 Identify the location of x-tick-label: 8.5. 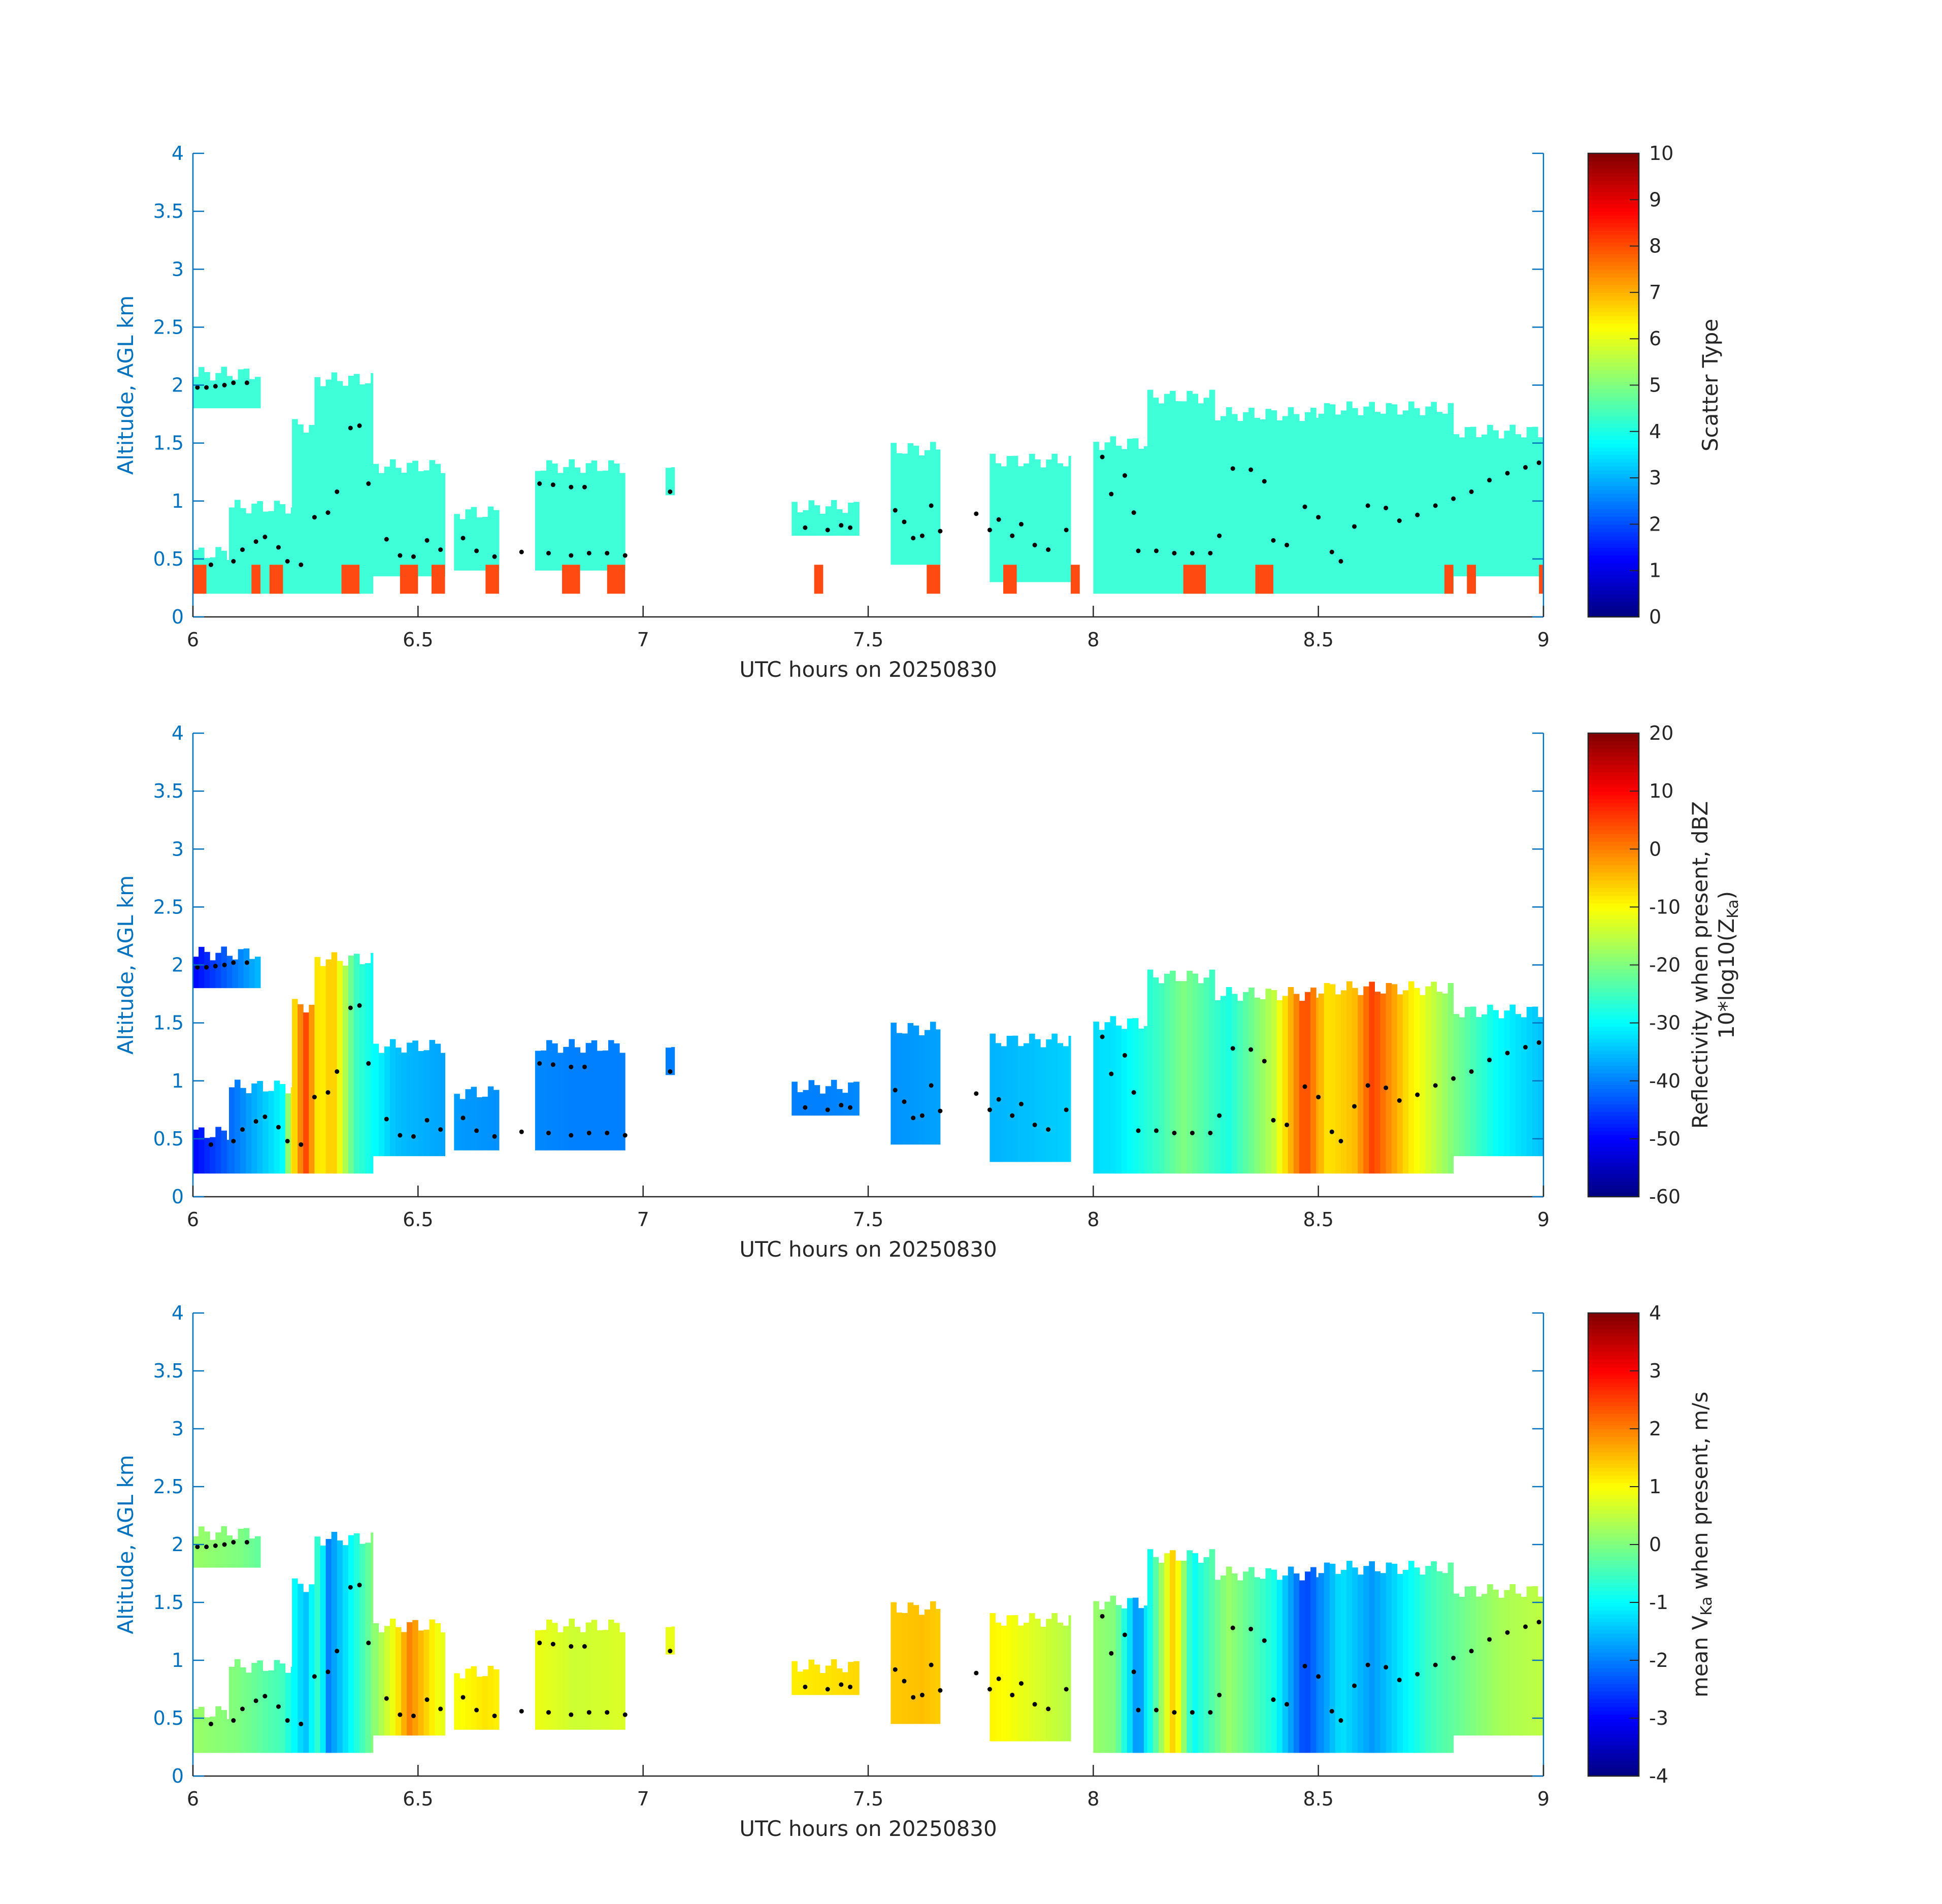
(1318, 1799).